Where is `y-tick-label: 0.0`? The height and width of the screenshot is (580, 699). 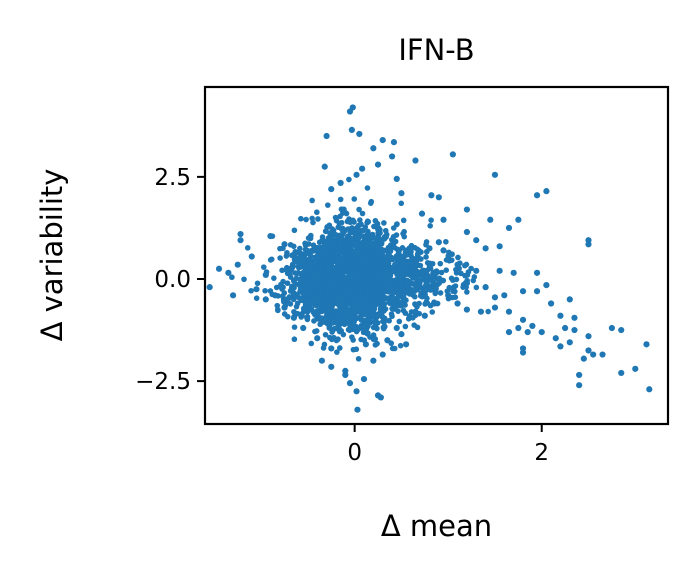 y-tick-label: 0.0 is located at coordinates (172, 280).